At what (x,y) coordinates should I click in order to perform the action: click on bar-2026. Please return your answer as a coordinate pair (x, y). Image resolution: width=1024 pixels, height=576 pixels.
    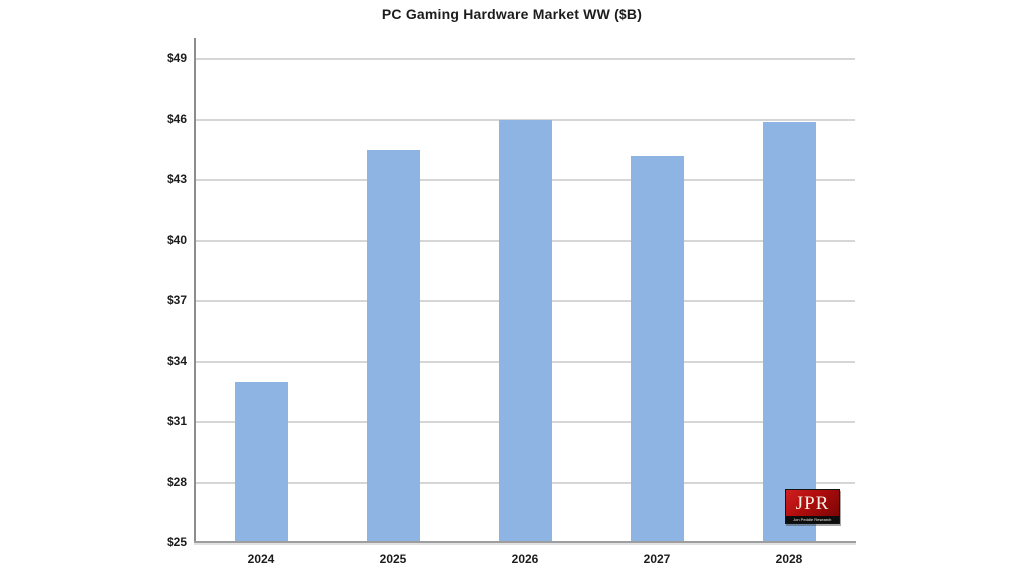
    Looking at the image, I should click on (525, 330).